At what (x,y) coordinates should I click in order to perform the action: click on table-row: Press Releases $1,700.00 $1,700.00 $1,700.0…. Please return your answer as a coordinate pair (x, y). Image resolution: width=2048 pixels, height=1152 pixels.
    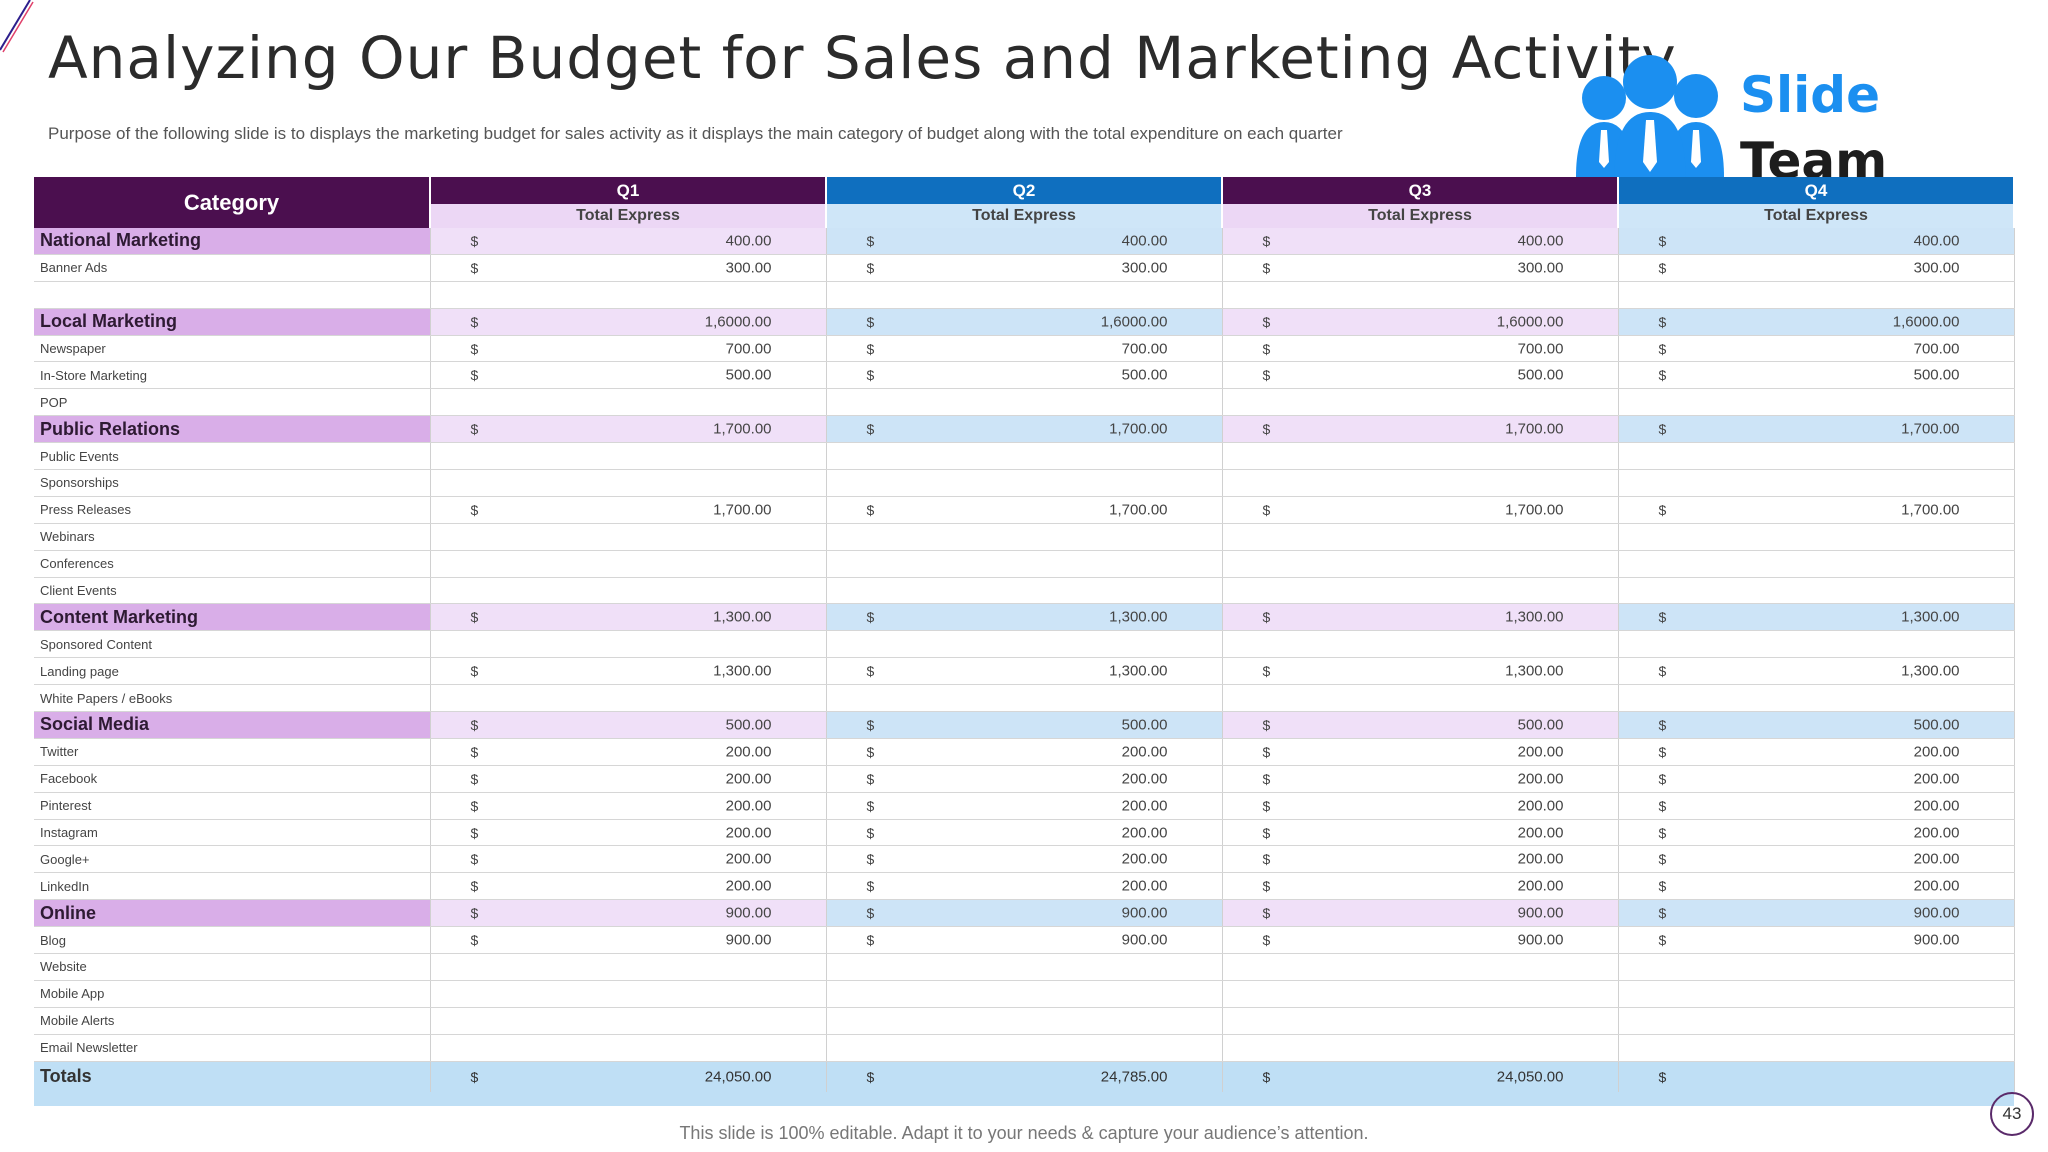
    Looking at the image, I should click on (1024, 510).